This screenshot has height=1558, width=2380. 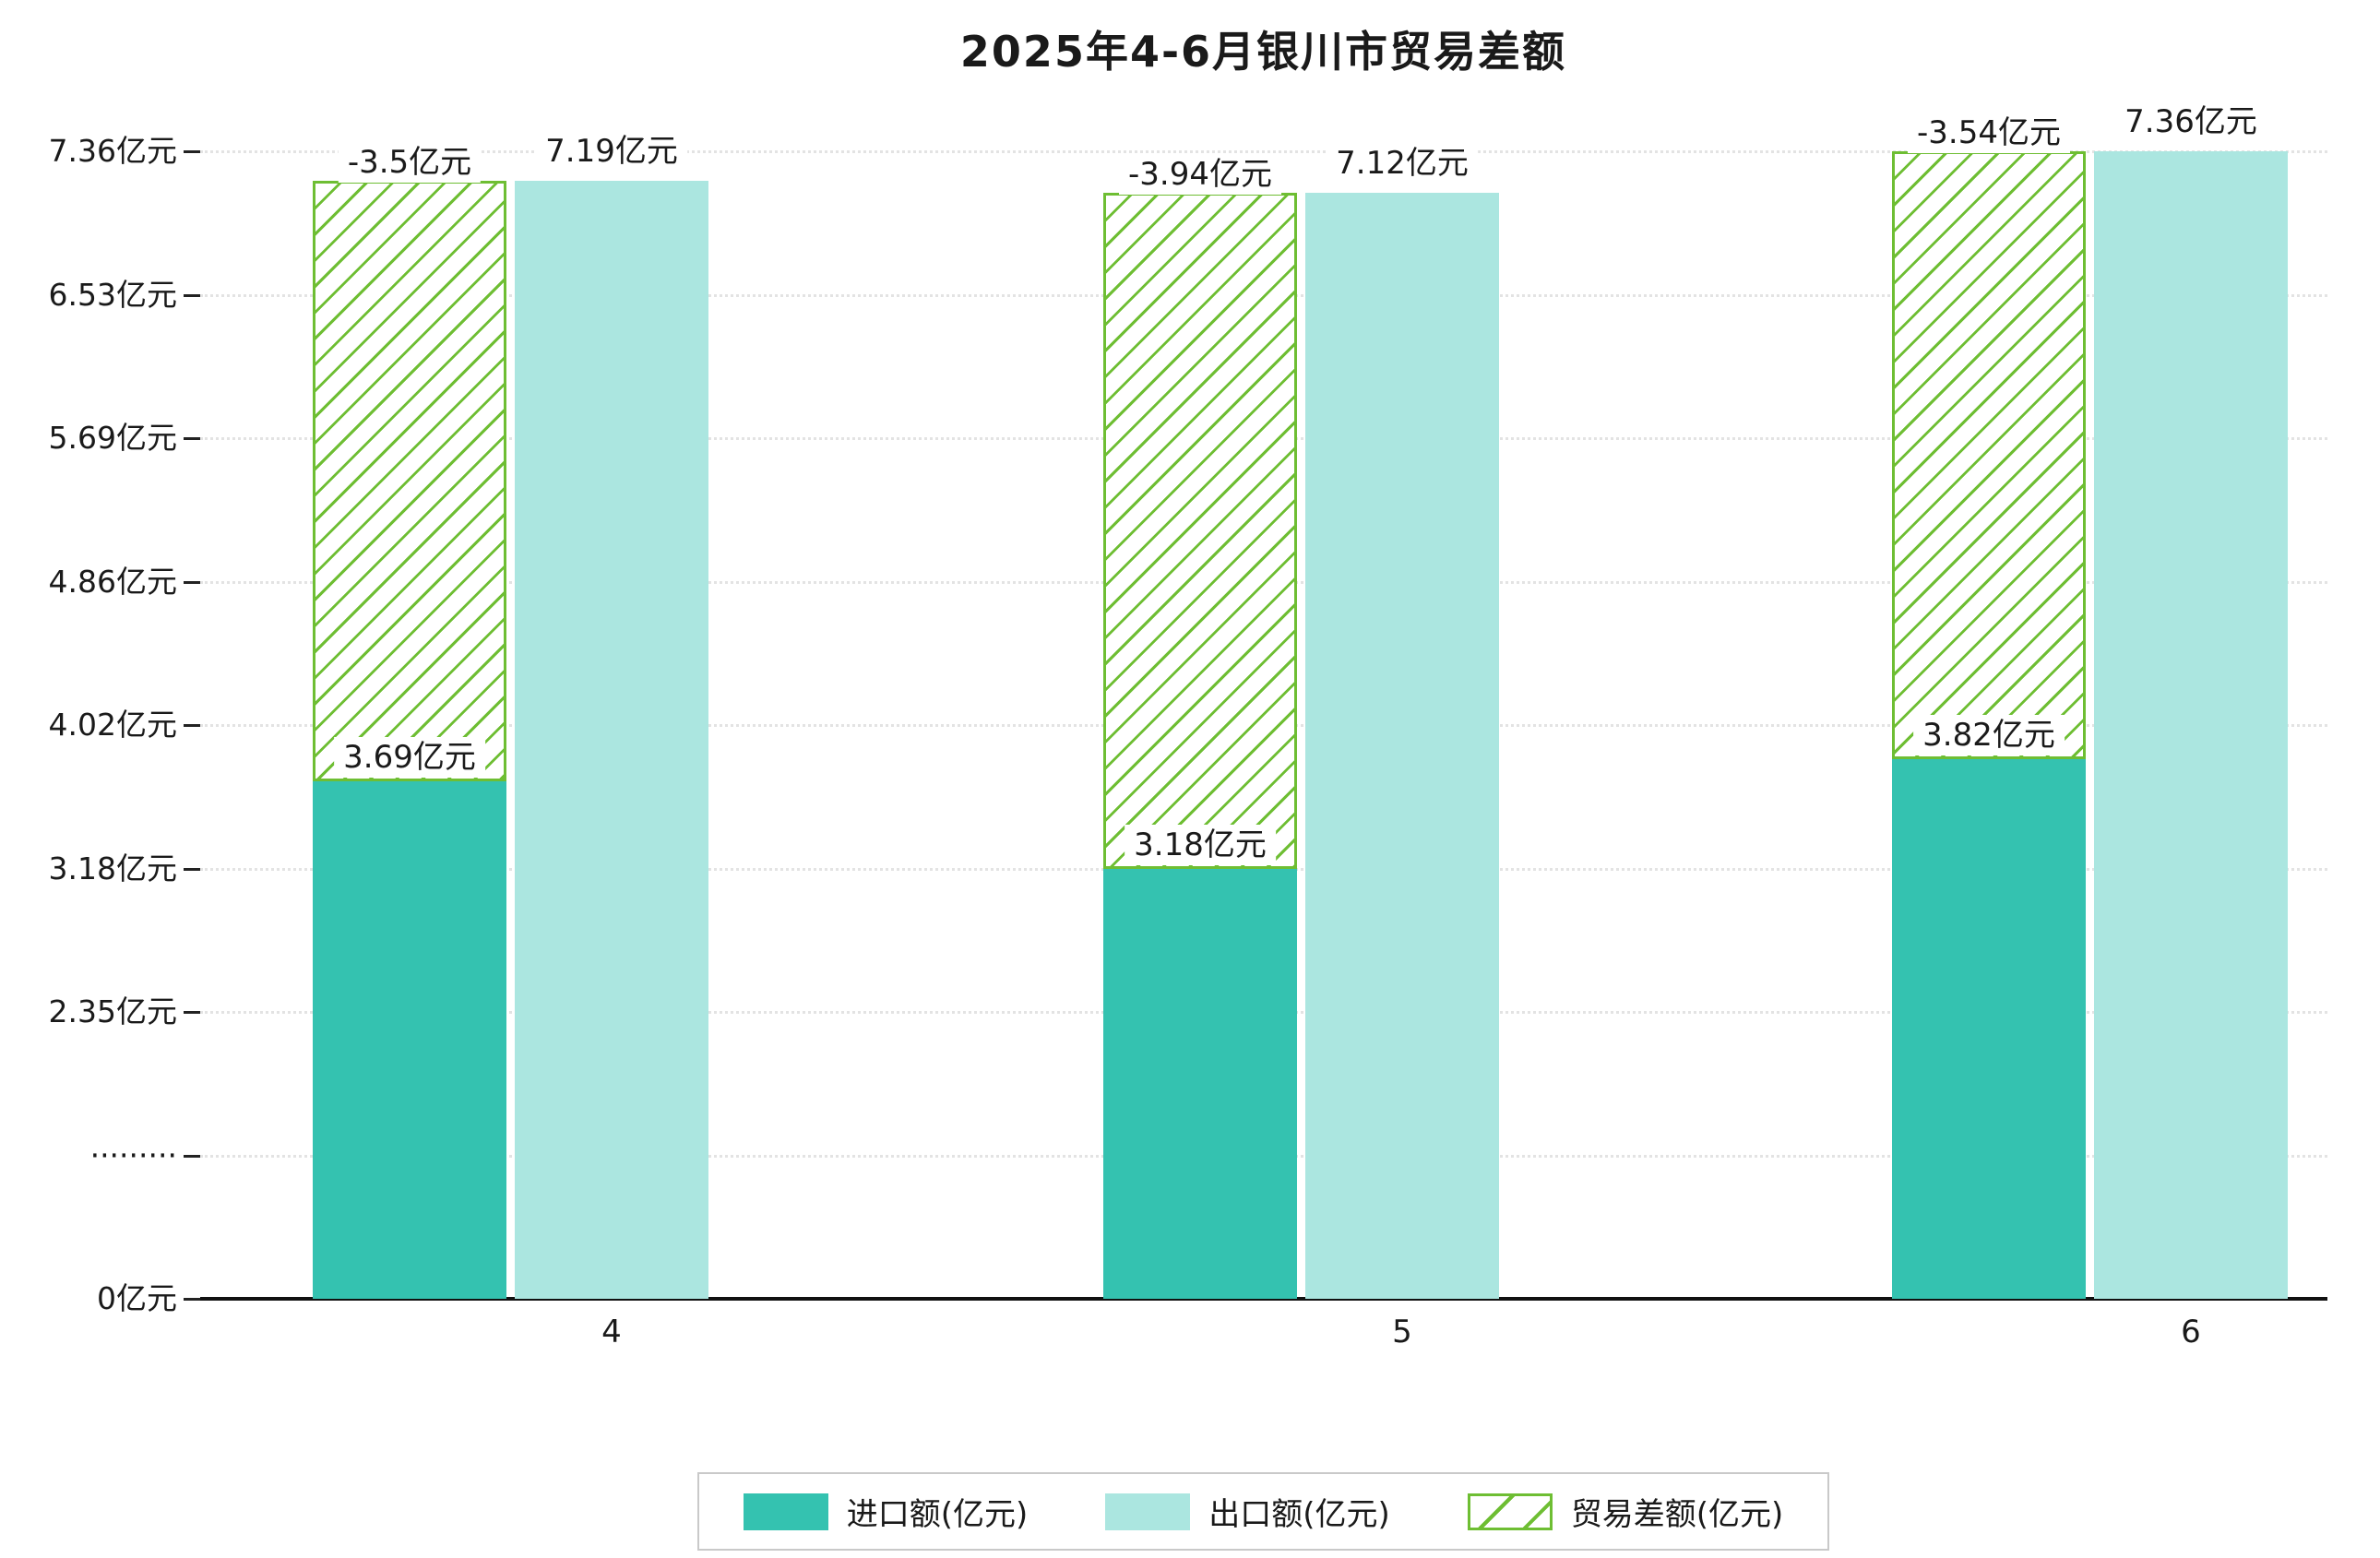 What do you see at coordinates (133, 1155) in the screenshot?
I see `y-tick-label: ·········` at bounding box center [133, 1155].